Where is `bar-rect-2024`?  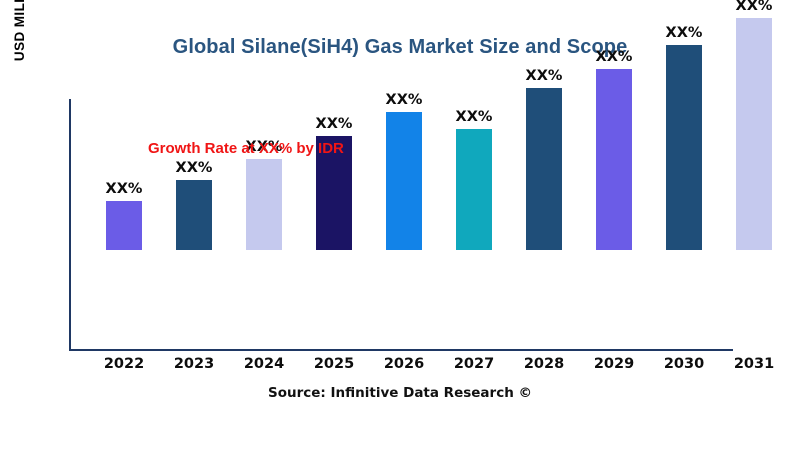 bar-rect-2024 is located at coordinates (264, 204).